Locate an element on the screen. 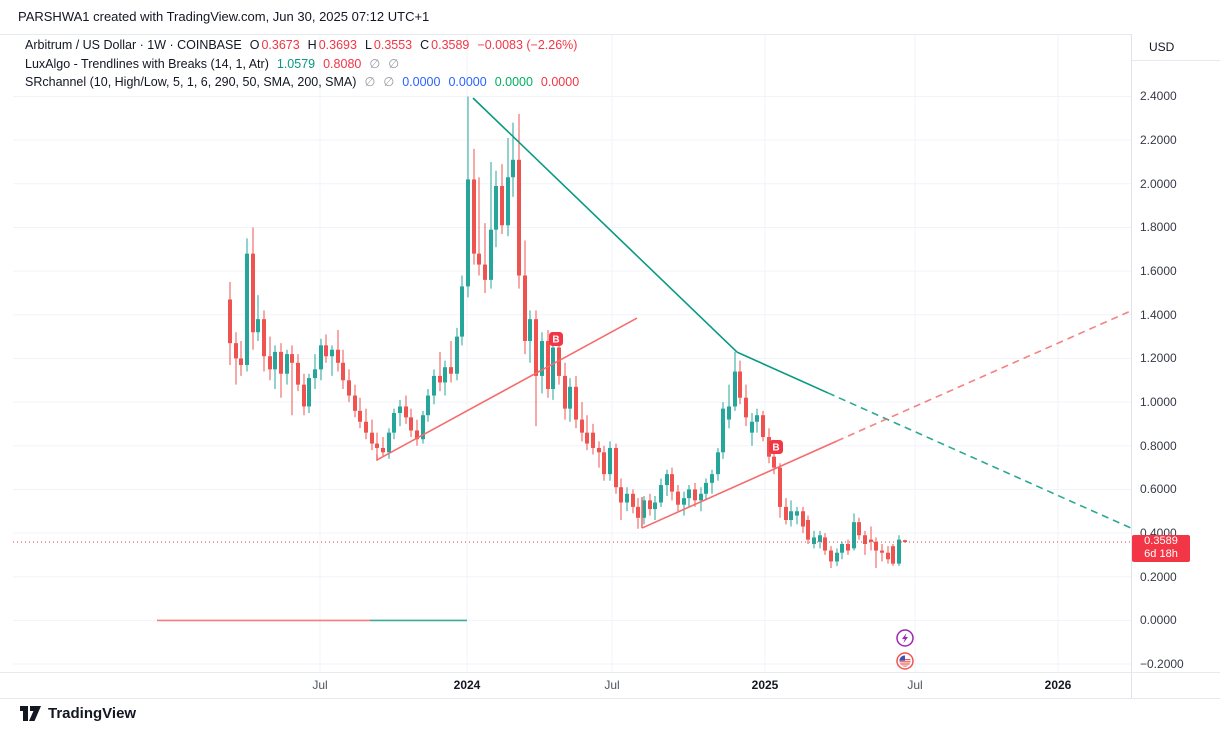  close-value: 0.3589 is located at coordinates (450, 45).